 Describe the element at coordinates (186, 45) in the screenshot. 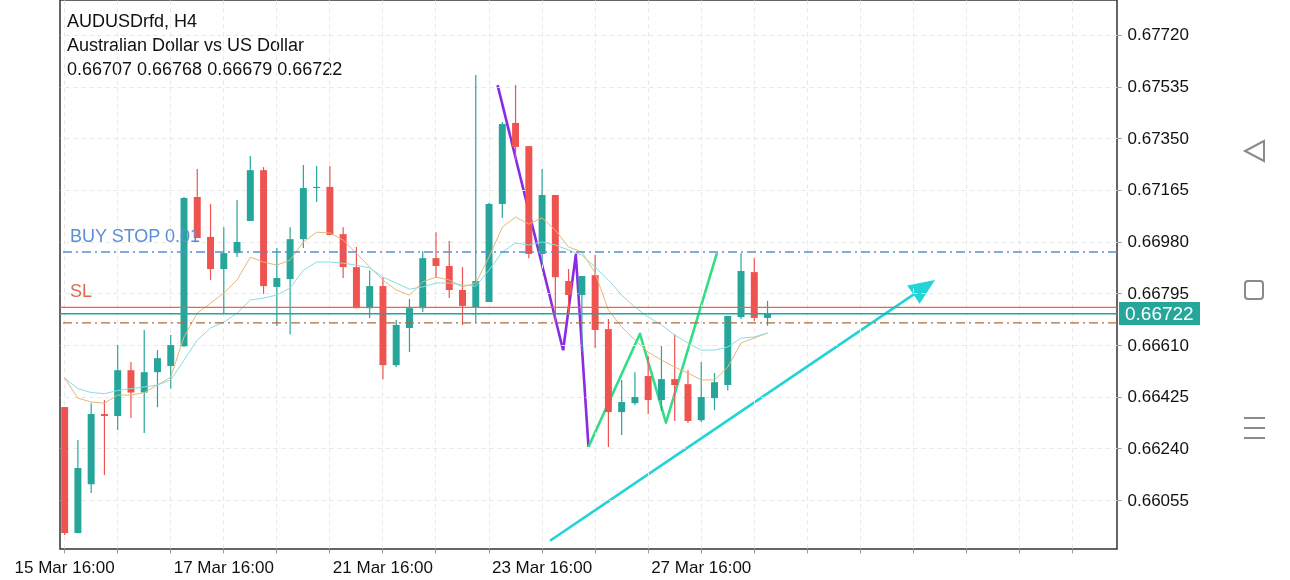

I see `text: Australian Dollar vs US Dollar` at that location.